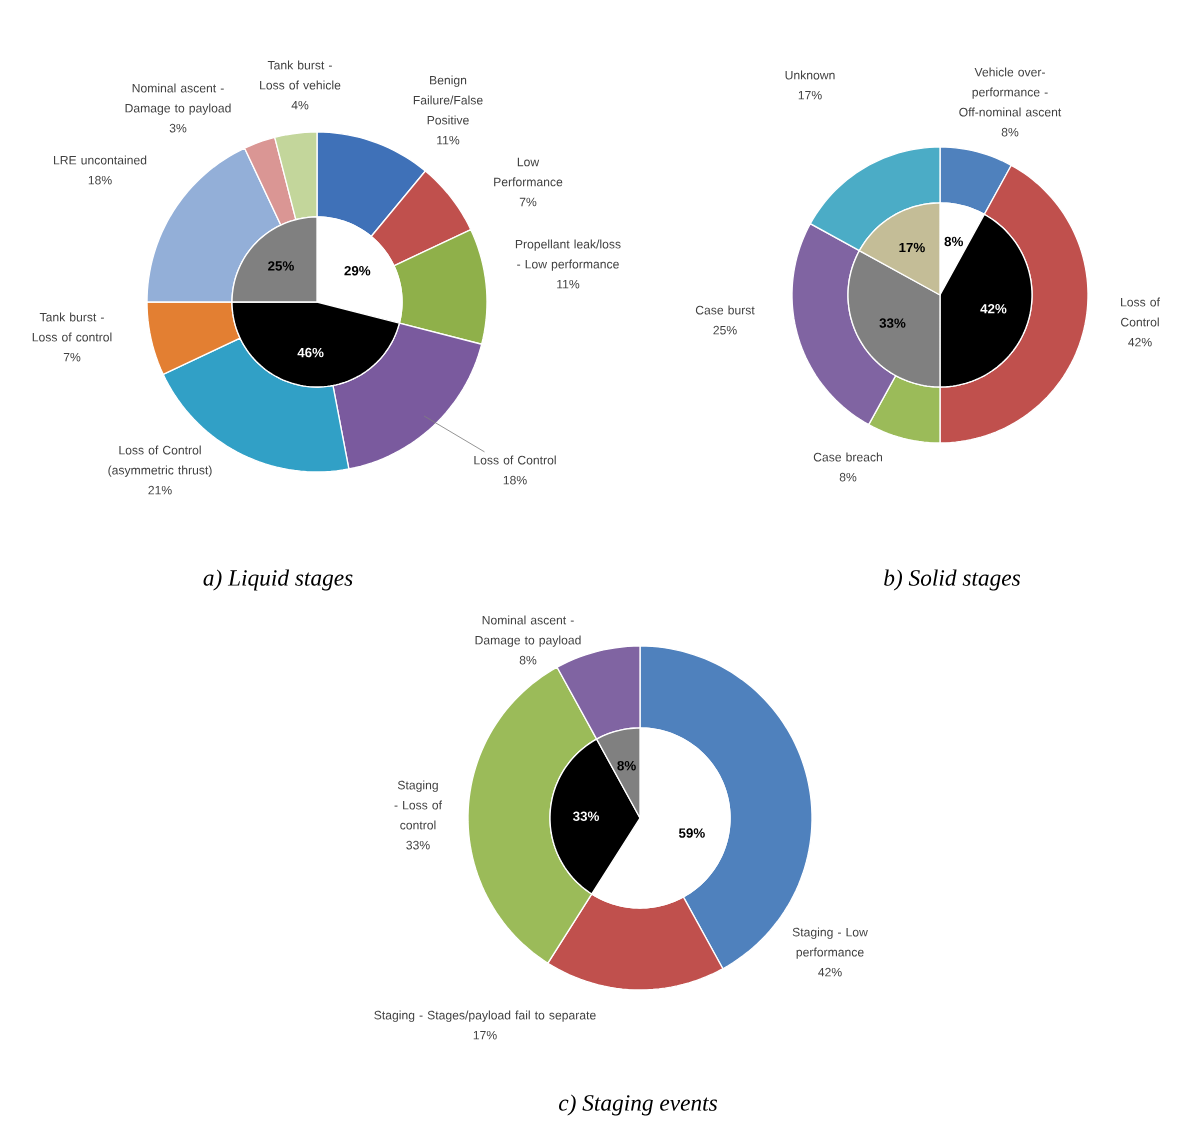 This screenshot has width=1184, height=1147. What do you see at coordinates (160, 490) in the screenshot?
I see `data-label: 21%` at bounding box center [160, 490].